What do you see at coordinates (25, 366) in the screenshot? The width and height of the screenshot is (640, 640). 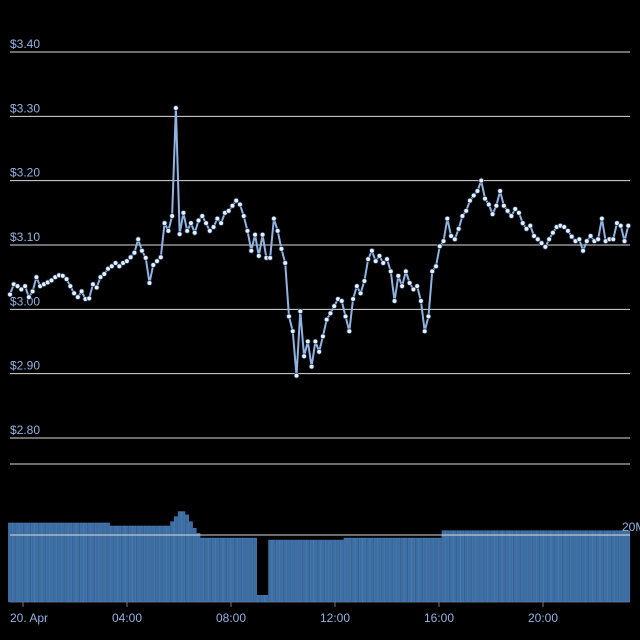 I see `y-tick-label: $2.90` at bounding box center [25, 366].